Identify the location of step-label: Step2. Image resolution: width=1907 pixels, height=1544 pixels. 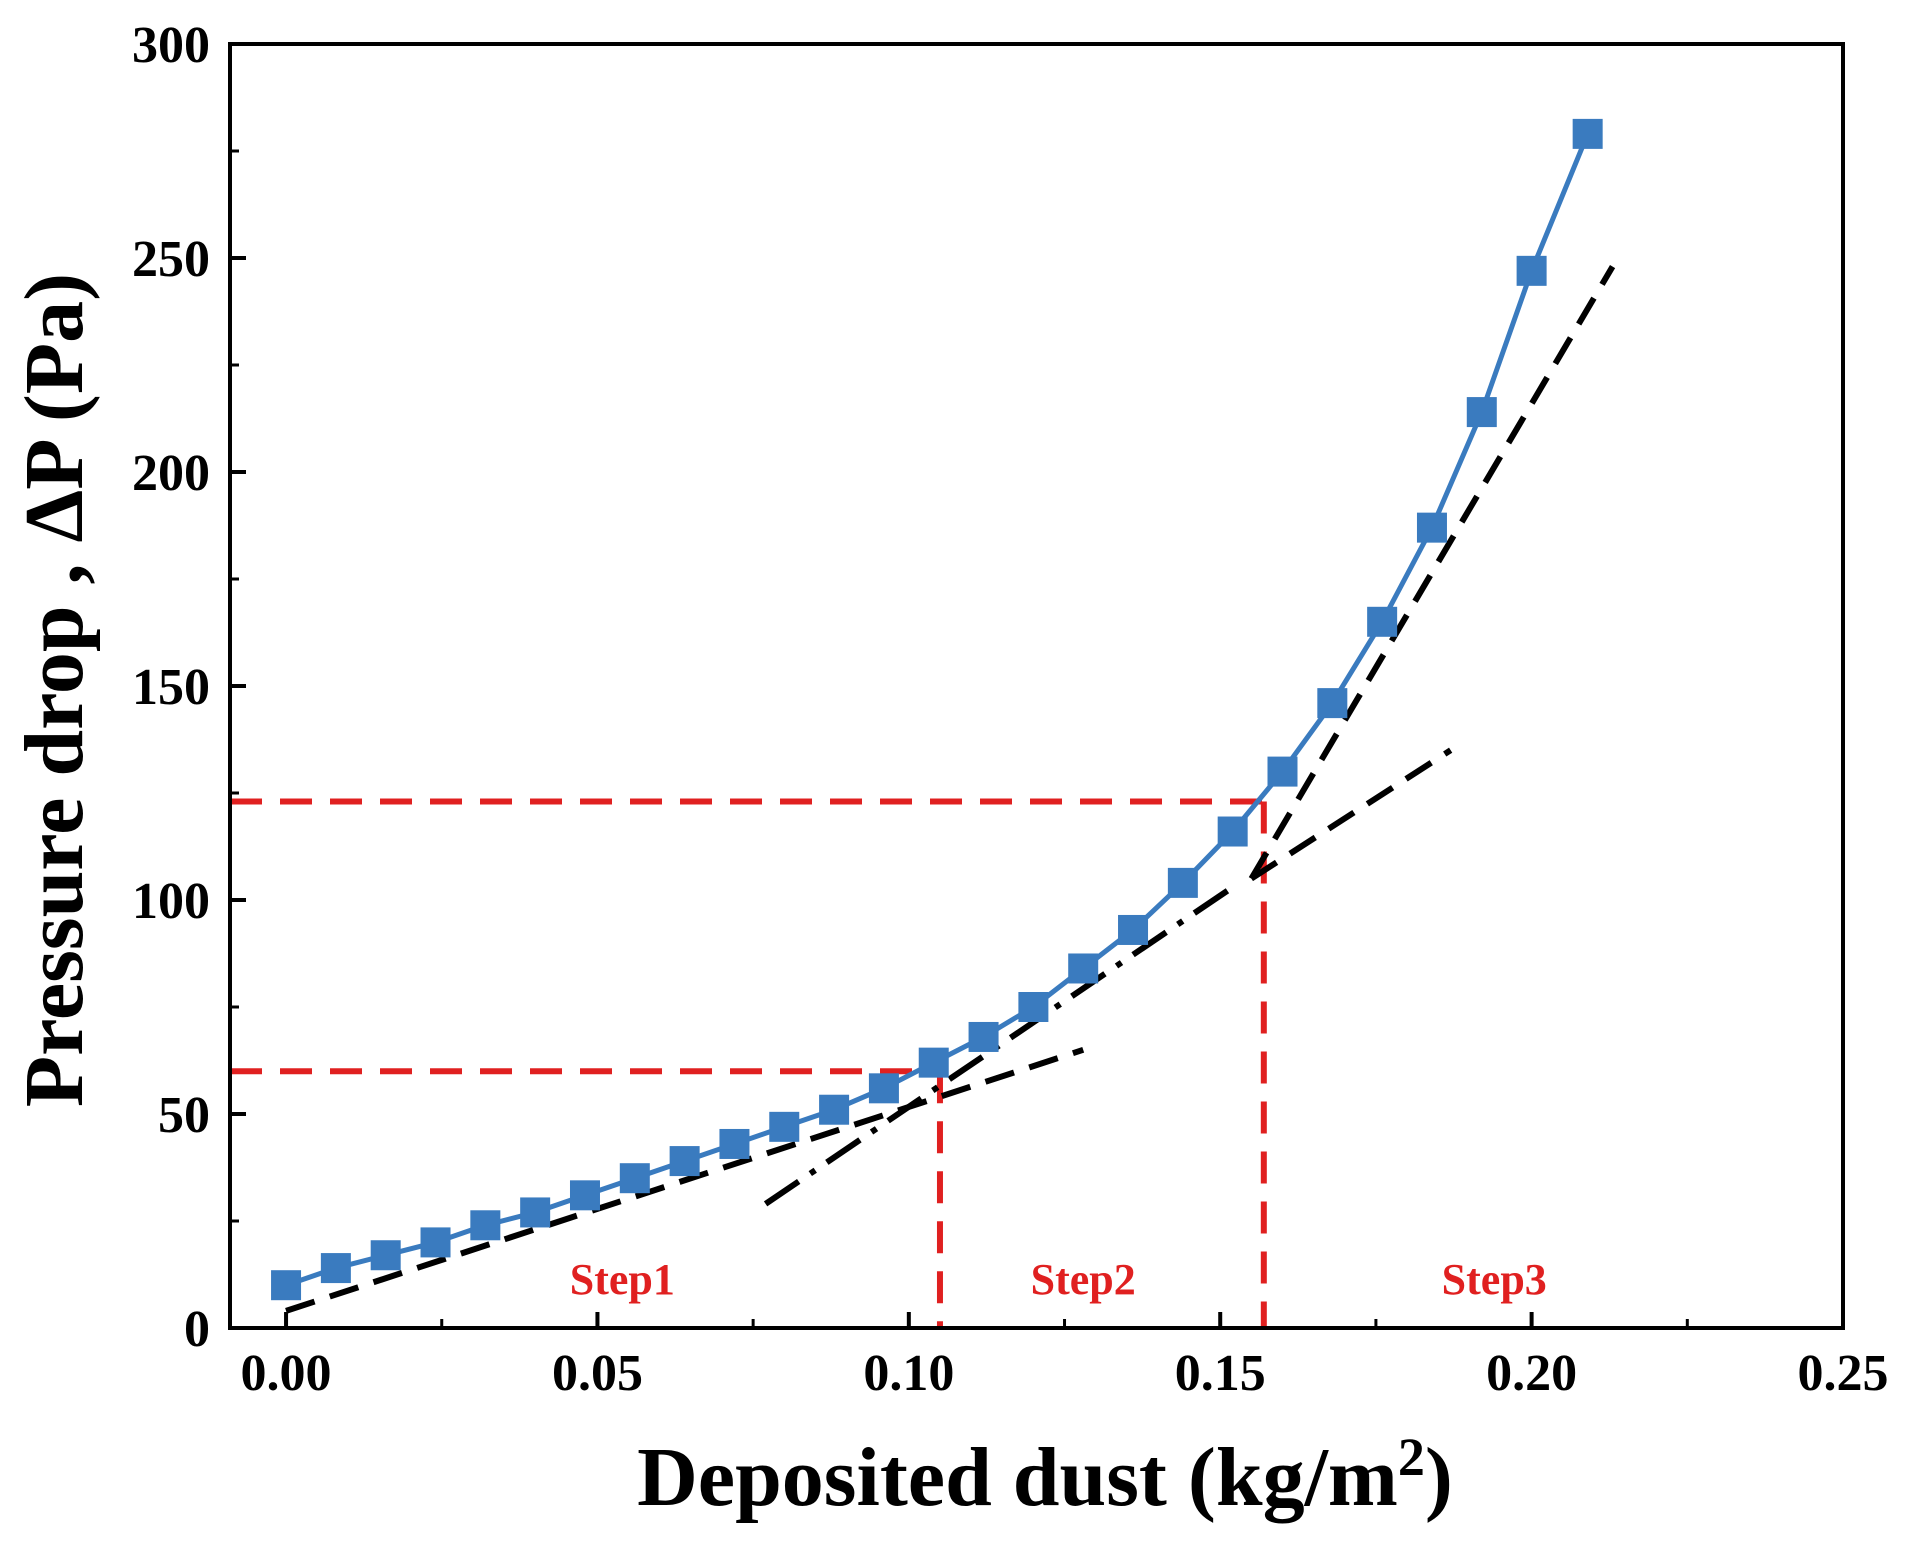
(1083, 1279).